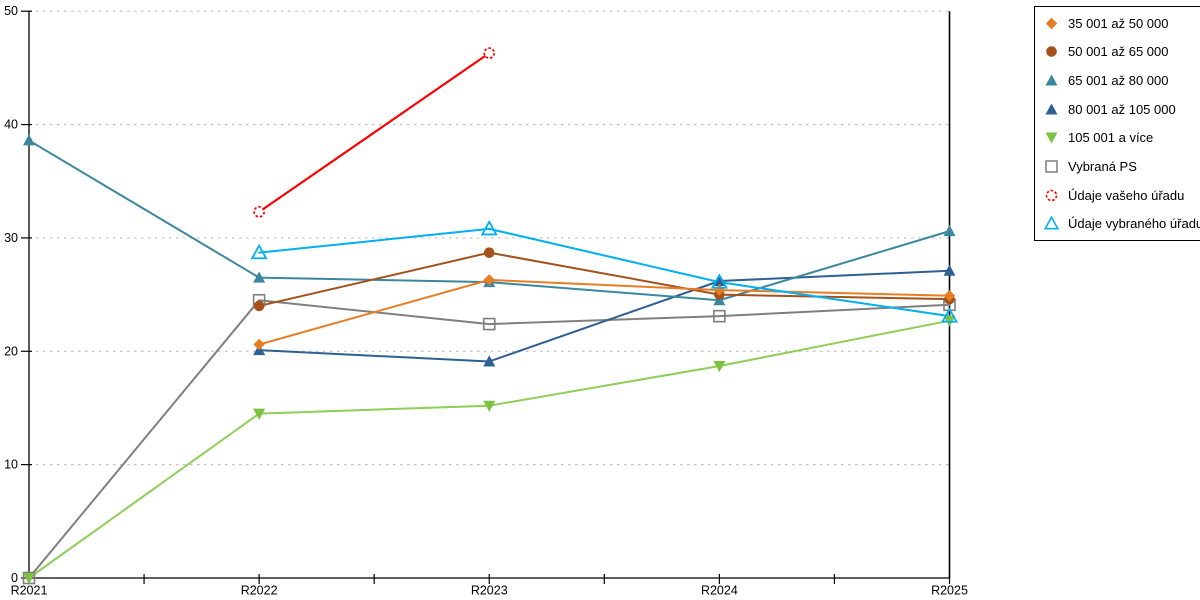  What do you see at coordinates (489, 591) in the screenshot?
I see `svg-text: R2023` at bounding box center [489, 591].